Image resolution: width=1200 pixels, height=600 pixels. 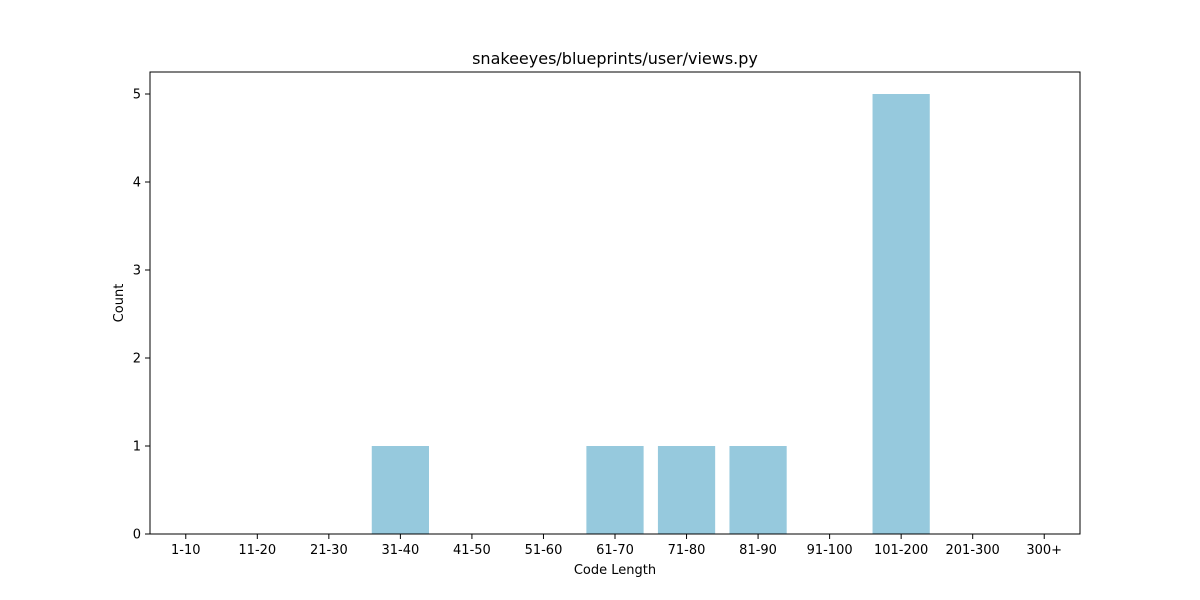 I want to click on x-tick-label: 21-30, so click(x=329, y=550).